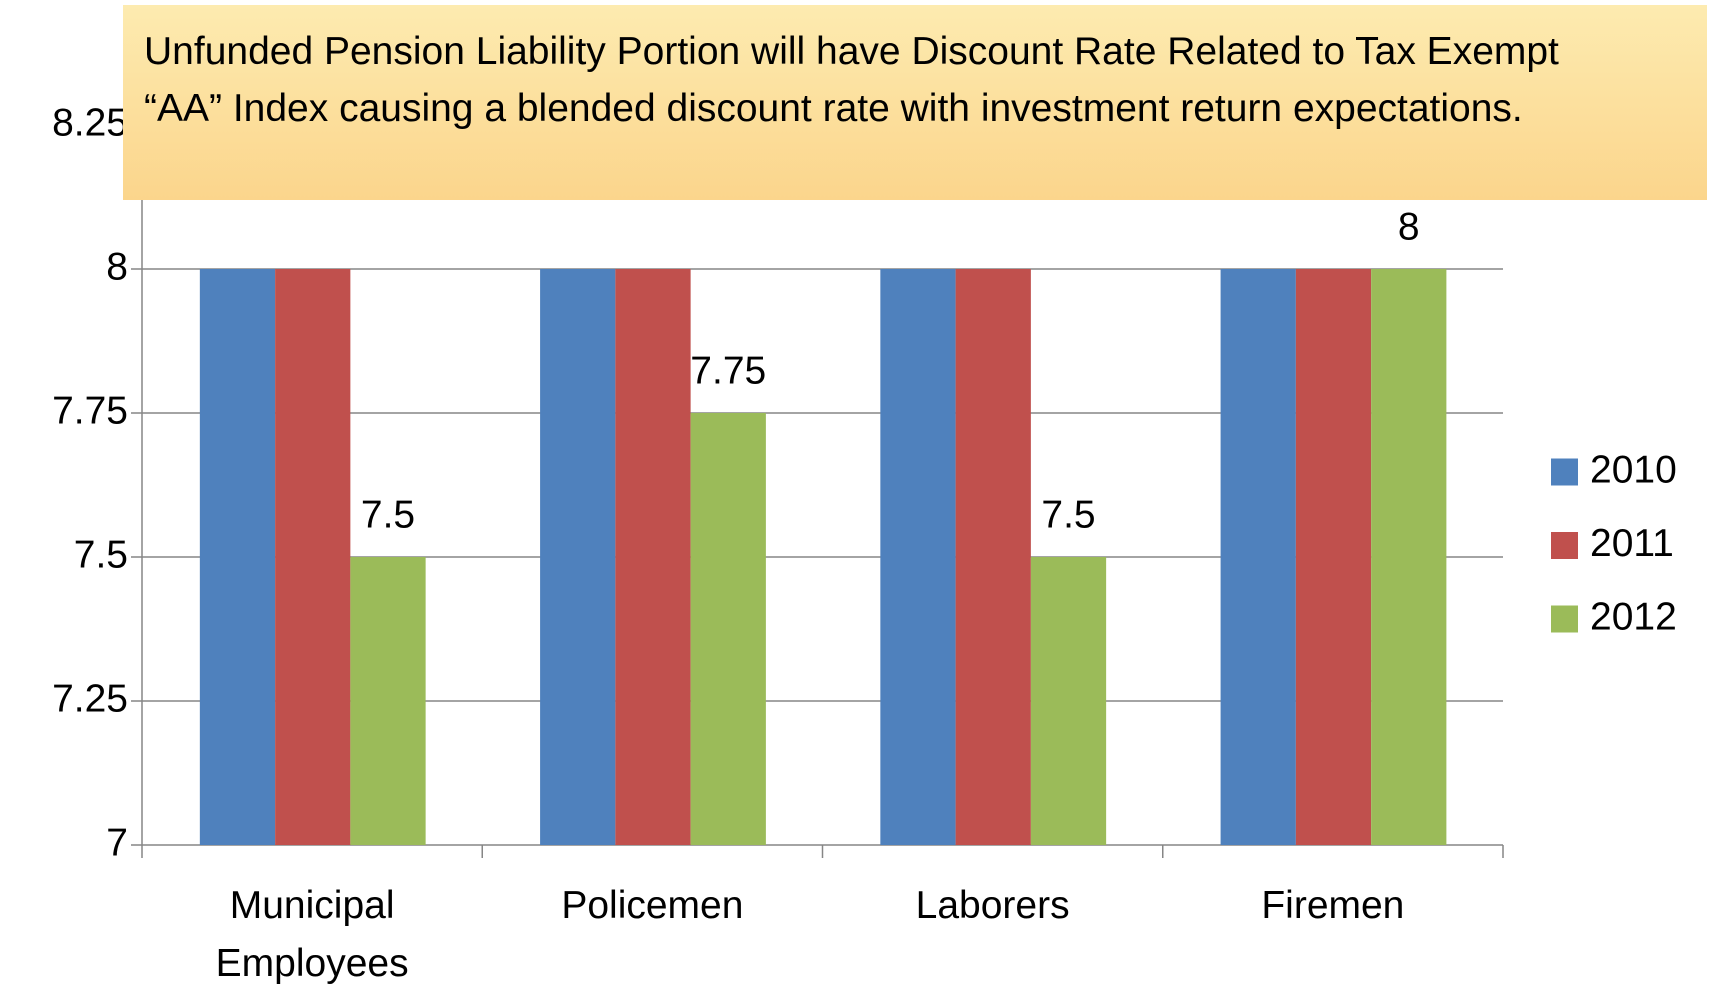  What do you see at coordinates (117, 842) in the screenshot?
I see `y-tick-label: 7` at bounding box center [117, 842].